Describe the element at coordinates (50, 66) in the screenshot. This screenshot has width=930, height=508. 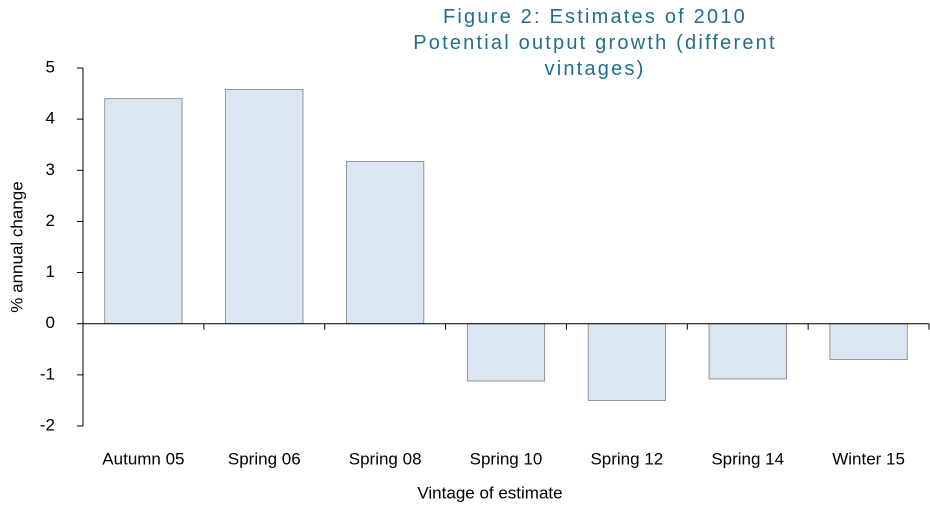
I see `y-tick-label: 5` at that location.